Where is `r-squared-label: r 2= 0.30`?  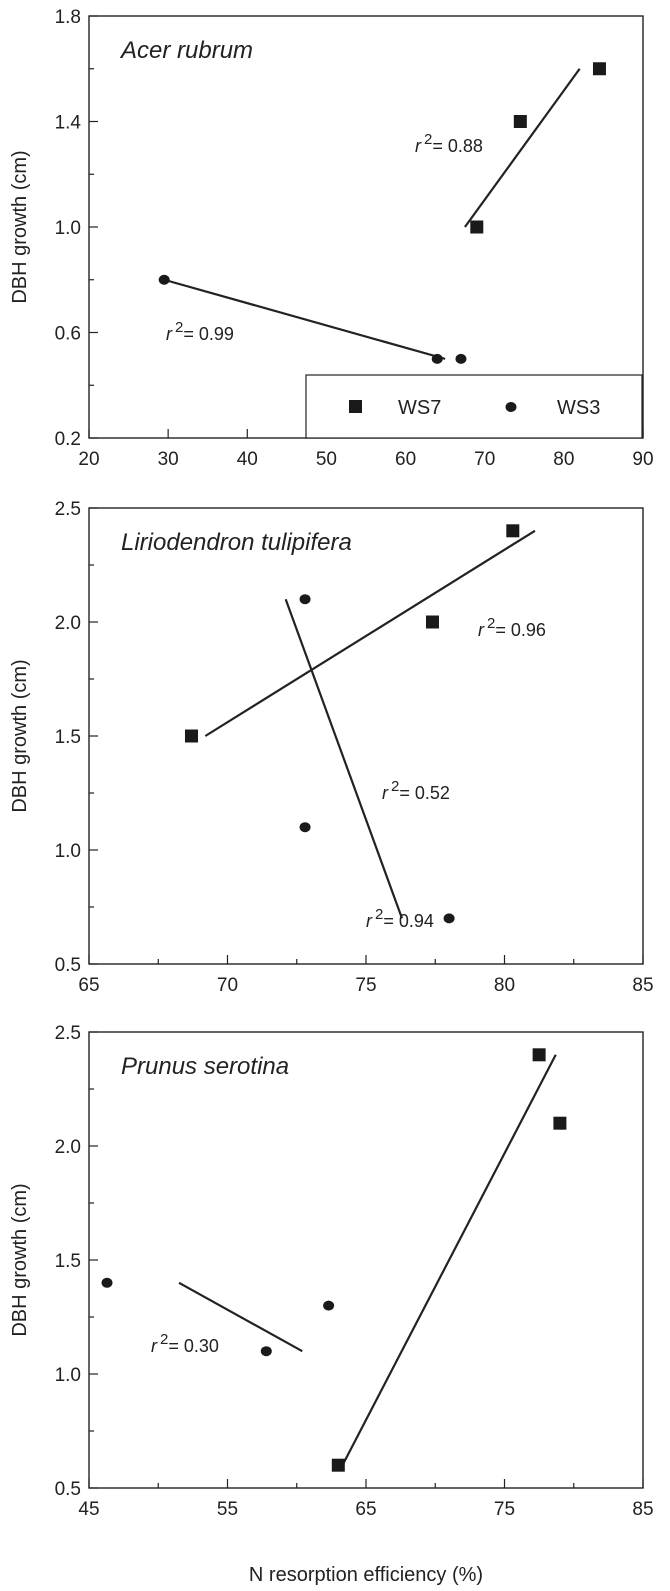 r-squared-label: r 2= 0.30 is located at coordinates (185, 1343).